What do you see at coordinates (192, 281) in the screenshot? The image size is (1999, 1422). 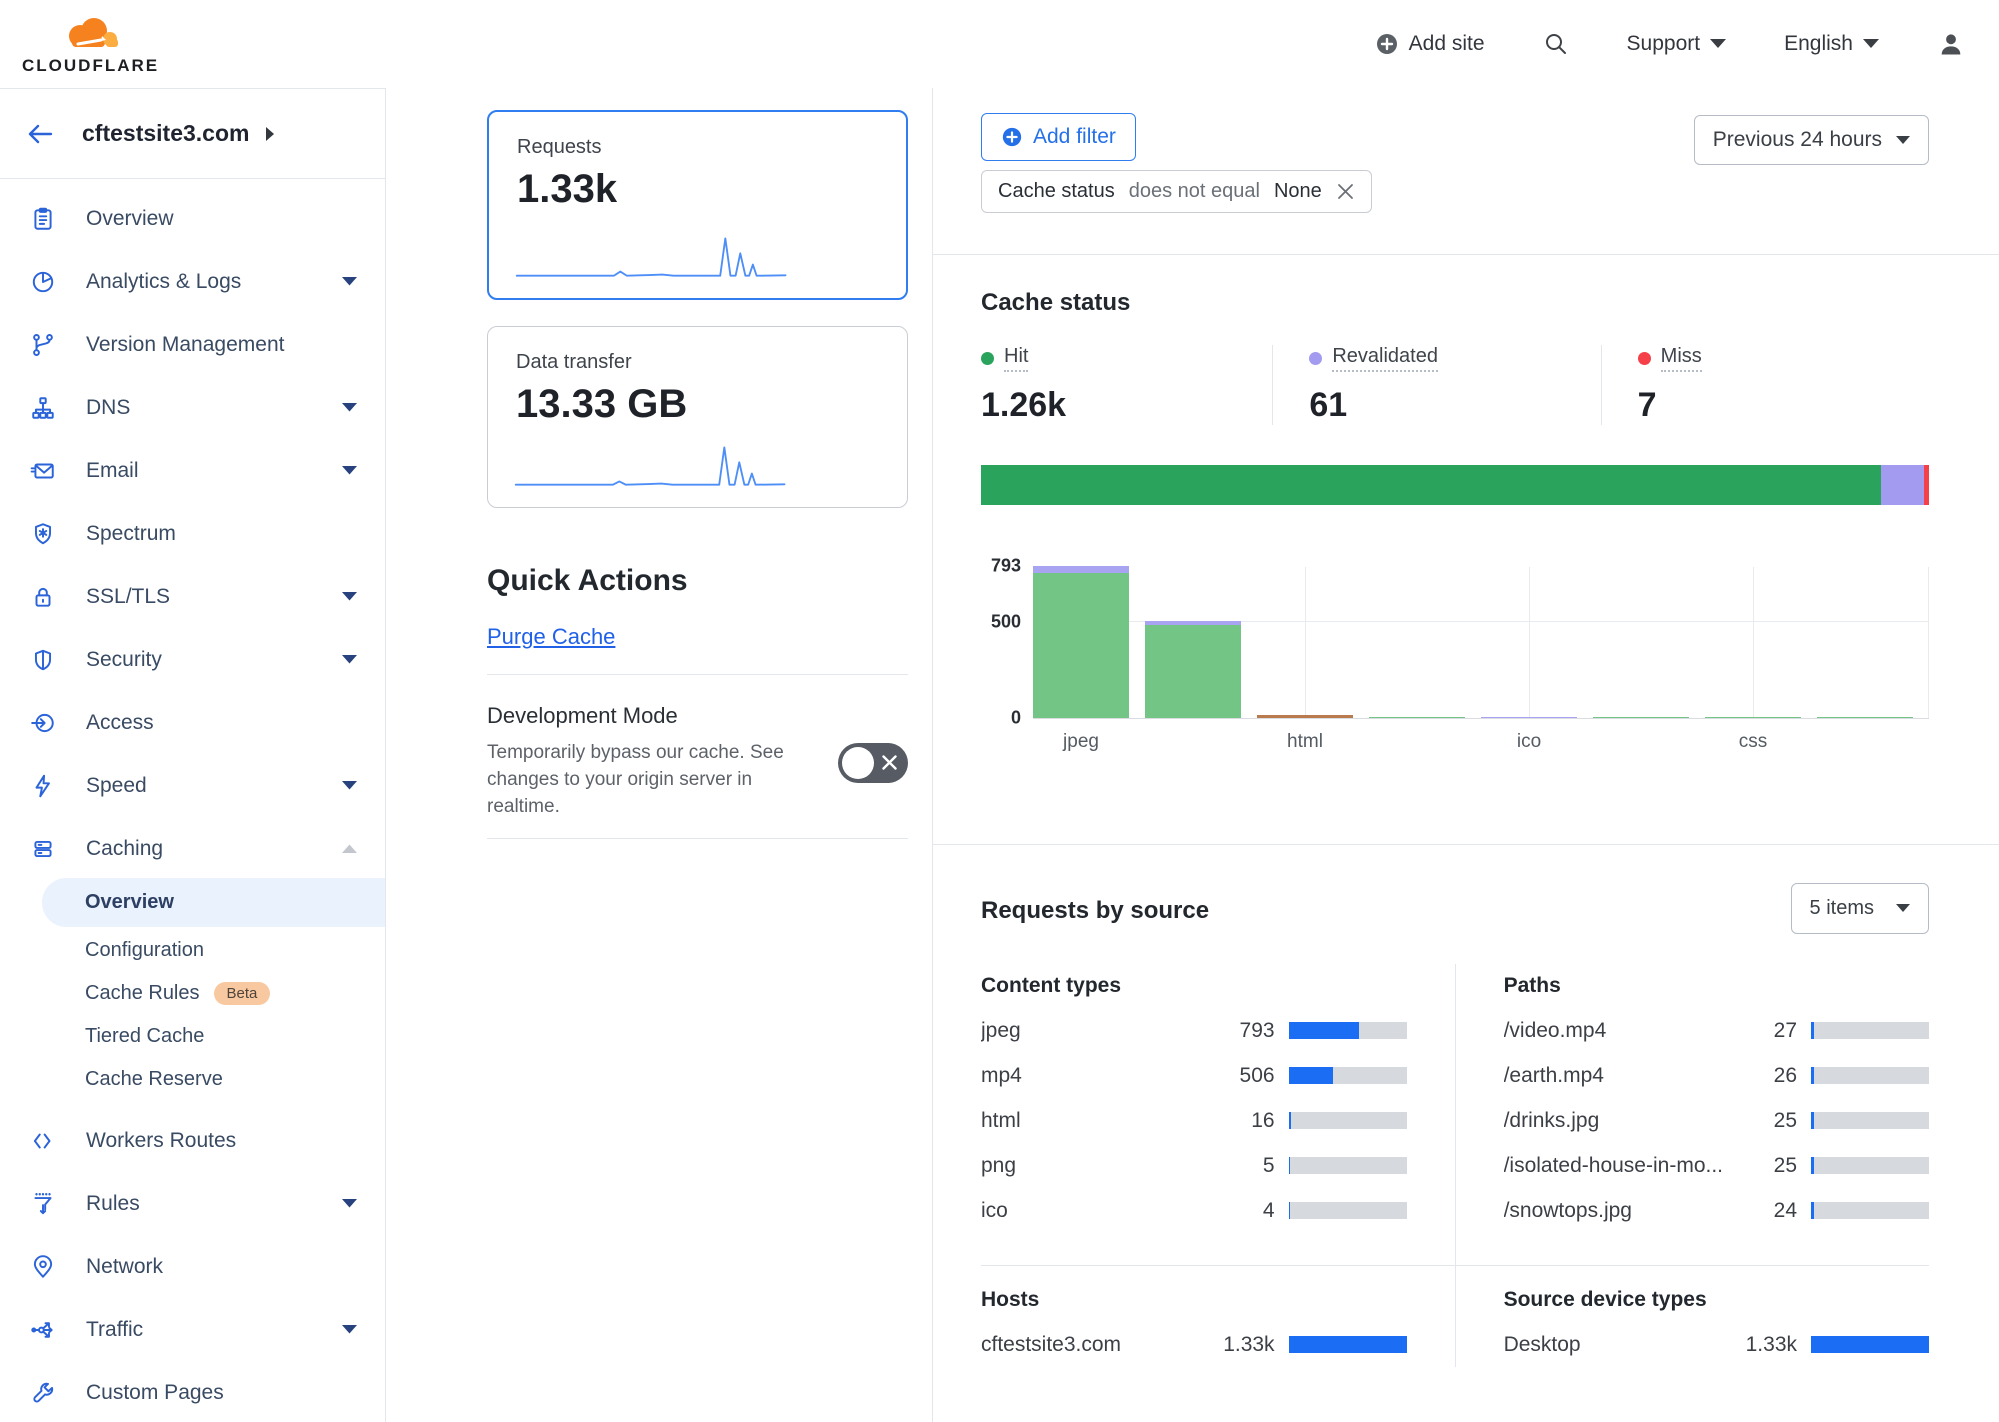 I see `sidebar-item-analytics-logs: Analytics & Logs` at bounding box center [192, 281].